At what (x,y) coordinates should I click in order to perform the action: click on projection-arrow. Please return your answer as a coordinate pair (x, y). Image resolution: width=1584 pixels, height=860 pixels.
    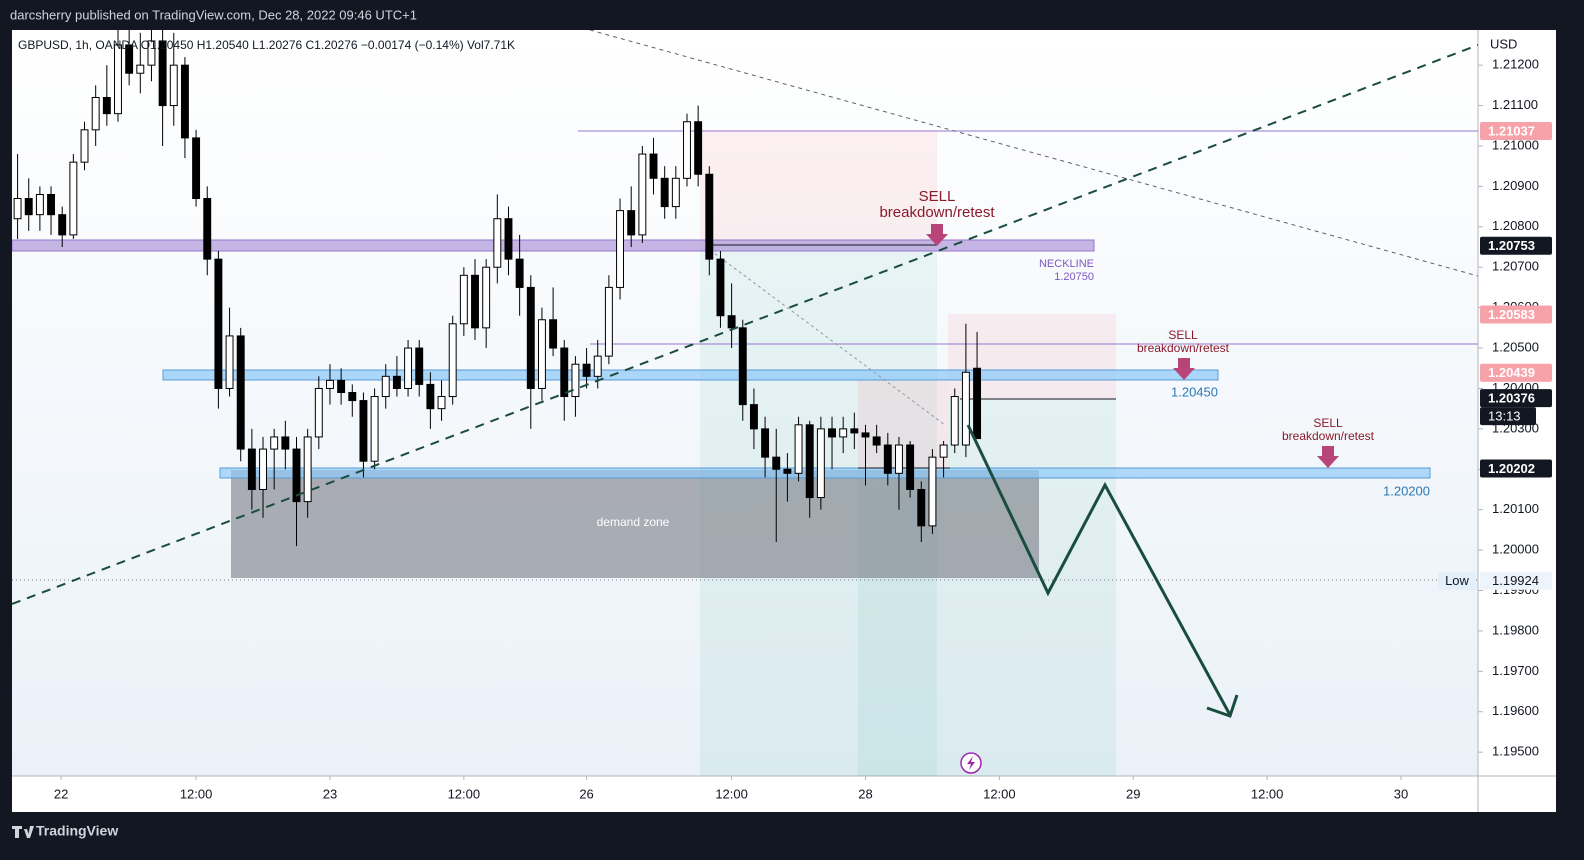
    Looking at the image, I should click on (1222, 706).